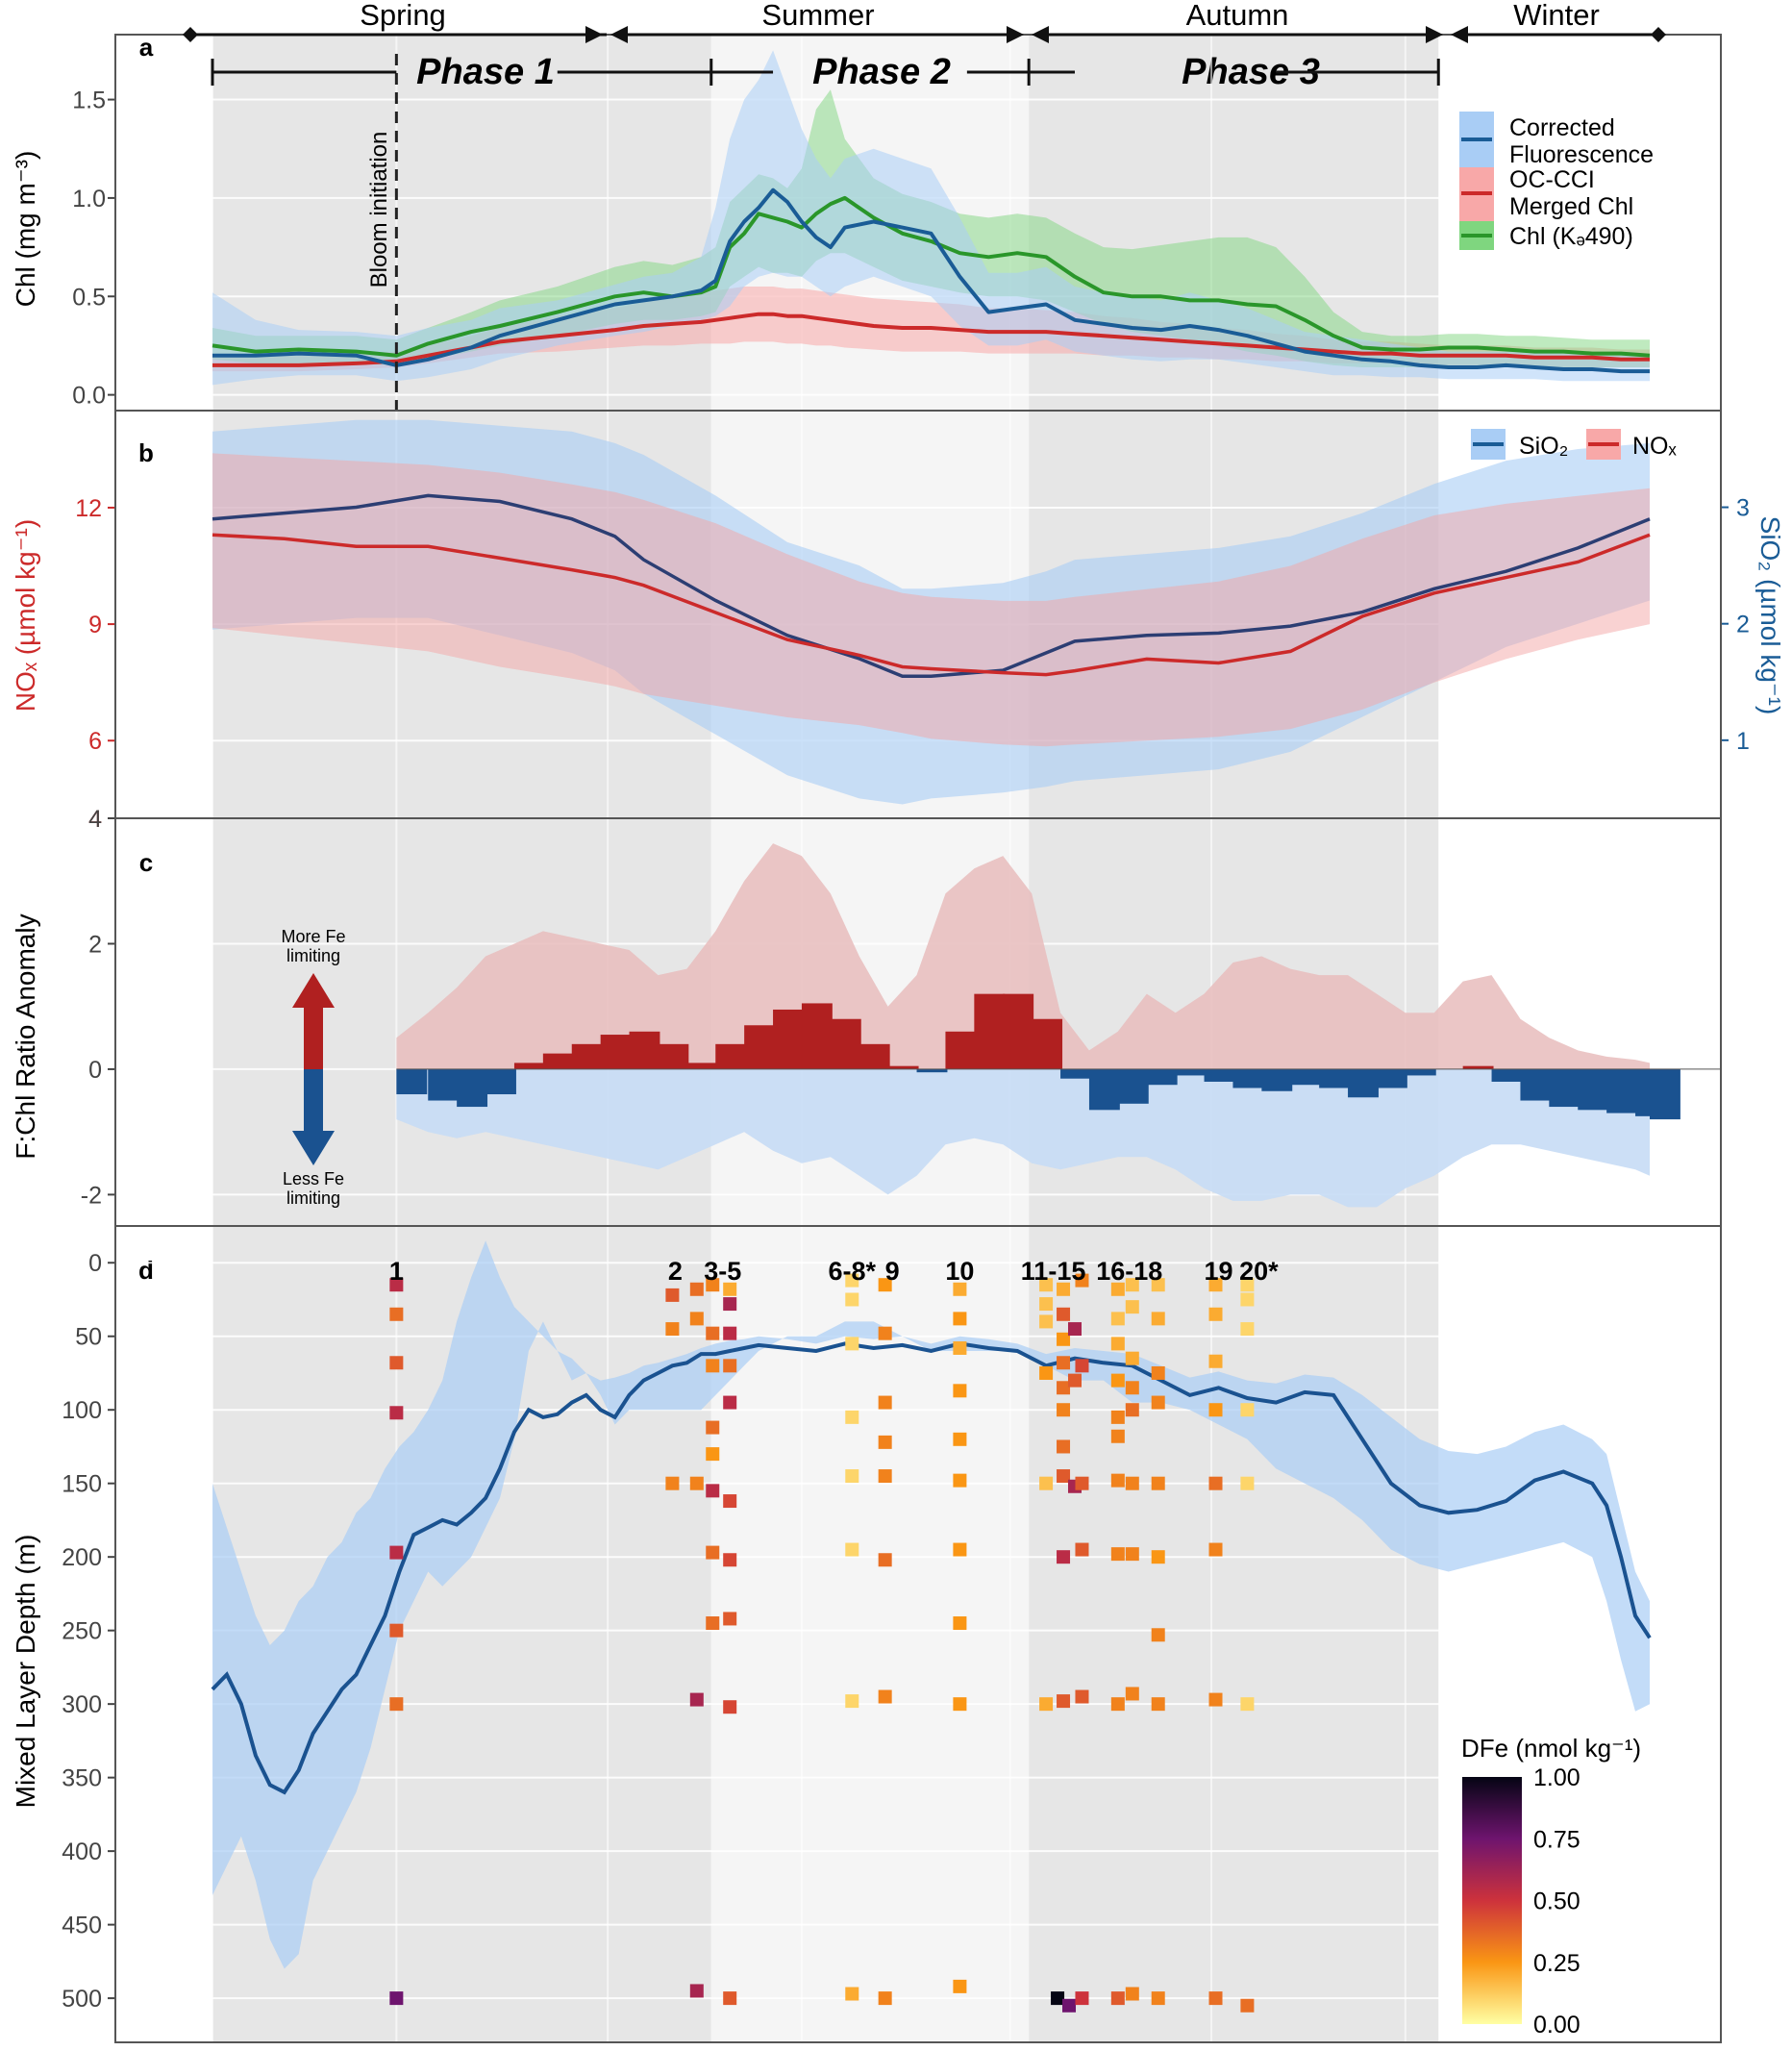 This screenshot has width=1792, height=2051. What do you see at coordinates (931, 339) in the screenshot?
I see `line-oc-cci-merged-chl` at bounding box center [931, 339].